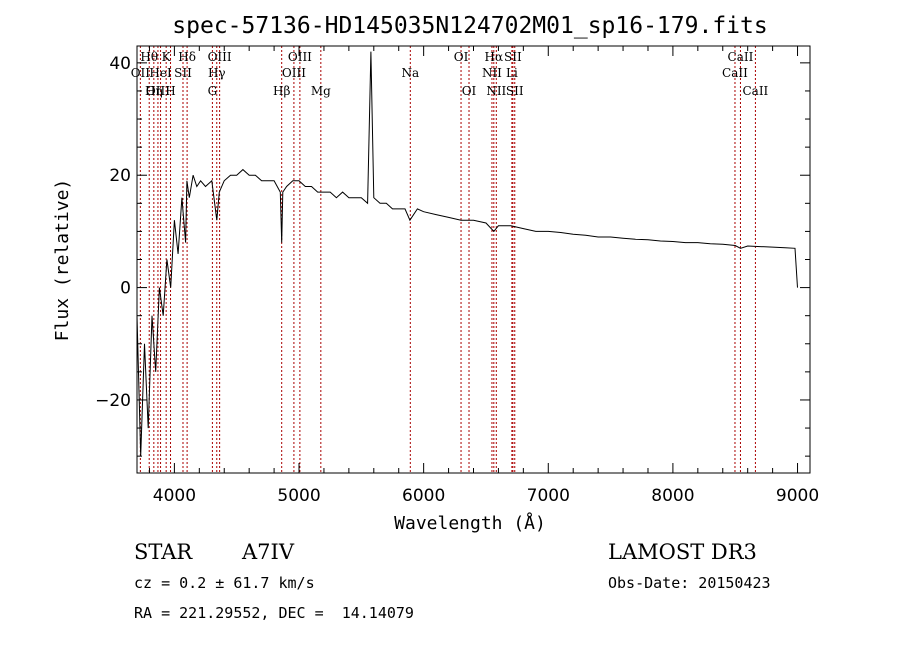 The image size is (900, 649). What do you see at coordinates (213, 91) in the screenshot?
I see `spectral-line-label: G` at bounding box center [213, 91].